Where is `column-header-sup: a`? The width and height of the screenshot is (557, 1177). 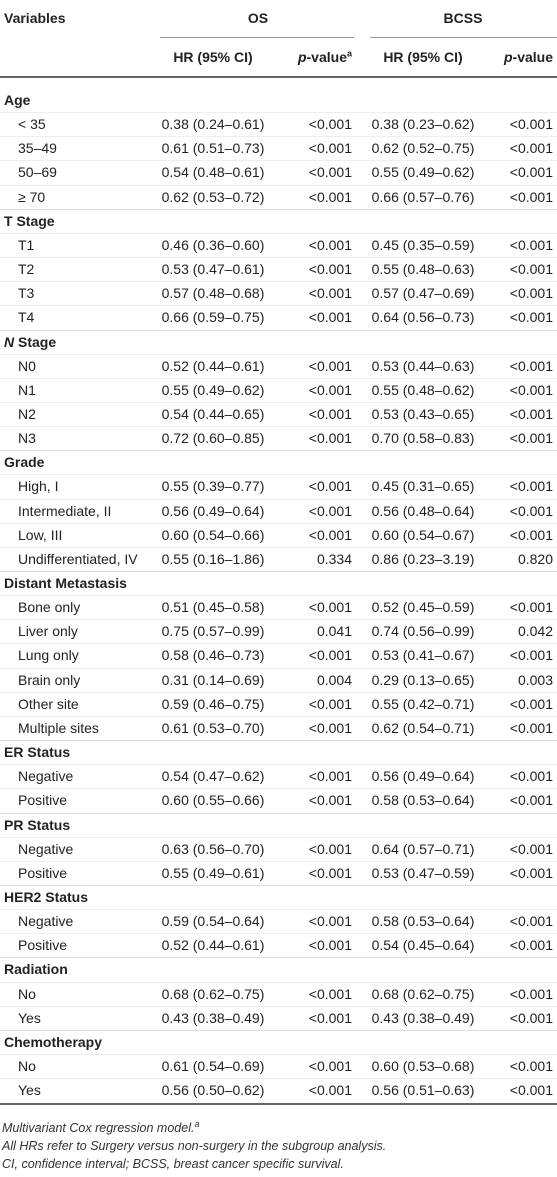
column-header-sup: a is located at coordinates (349, 53).